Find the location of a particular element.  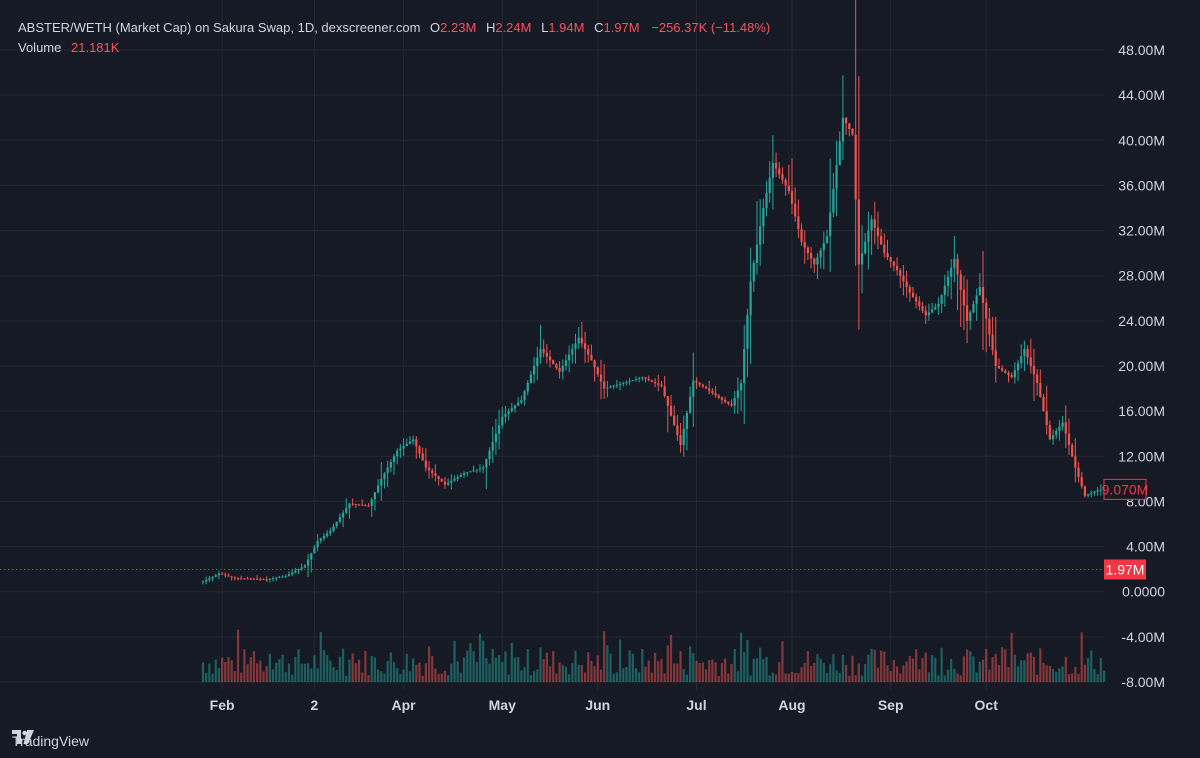

y-tick-label: 4.00M is located at coordinates (1145, 547).